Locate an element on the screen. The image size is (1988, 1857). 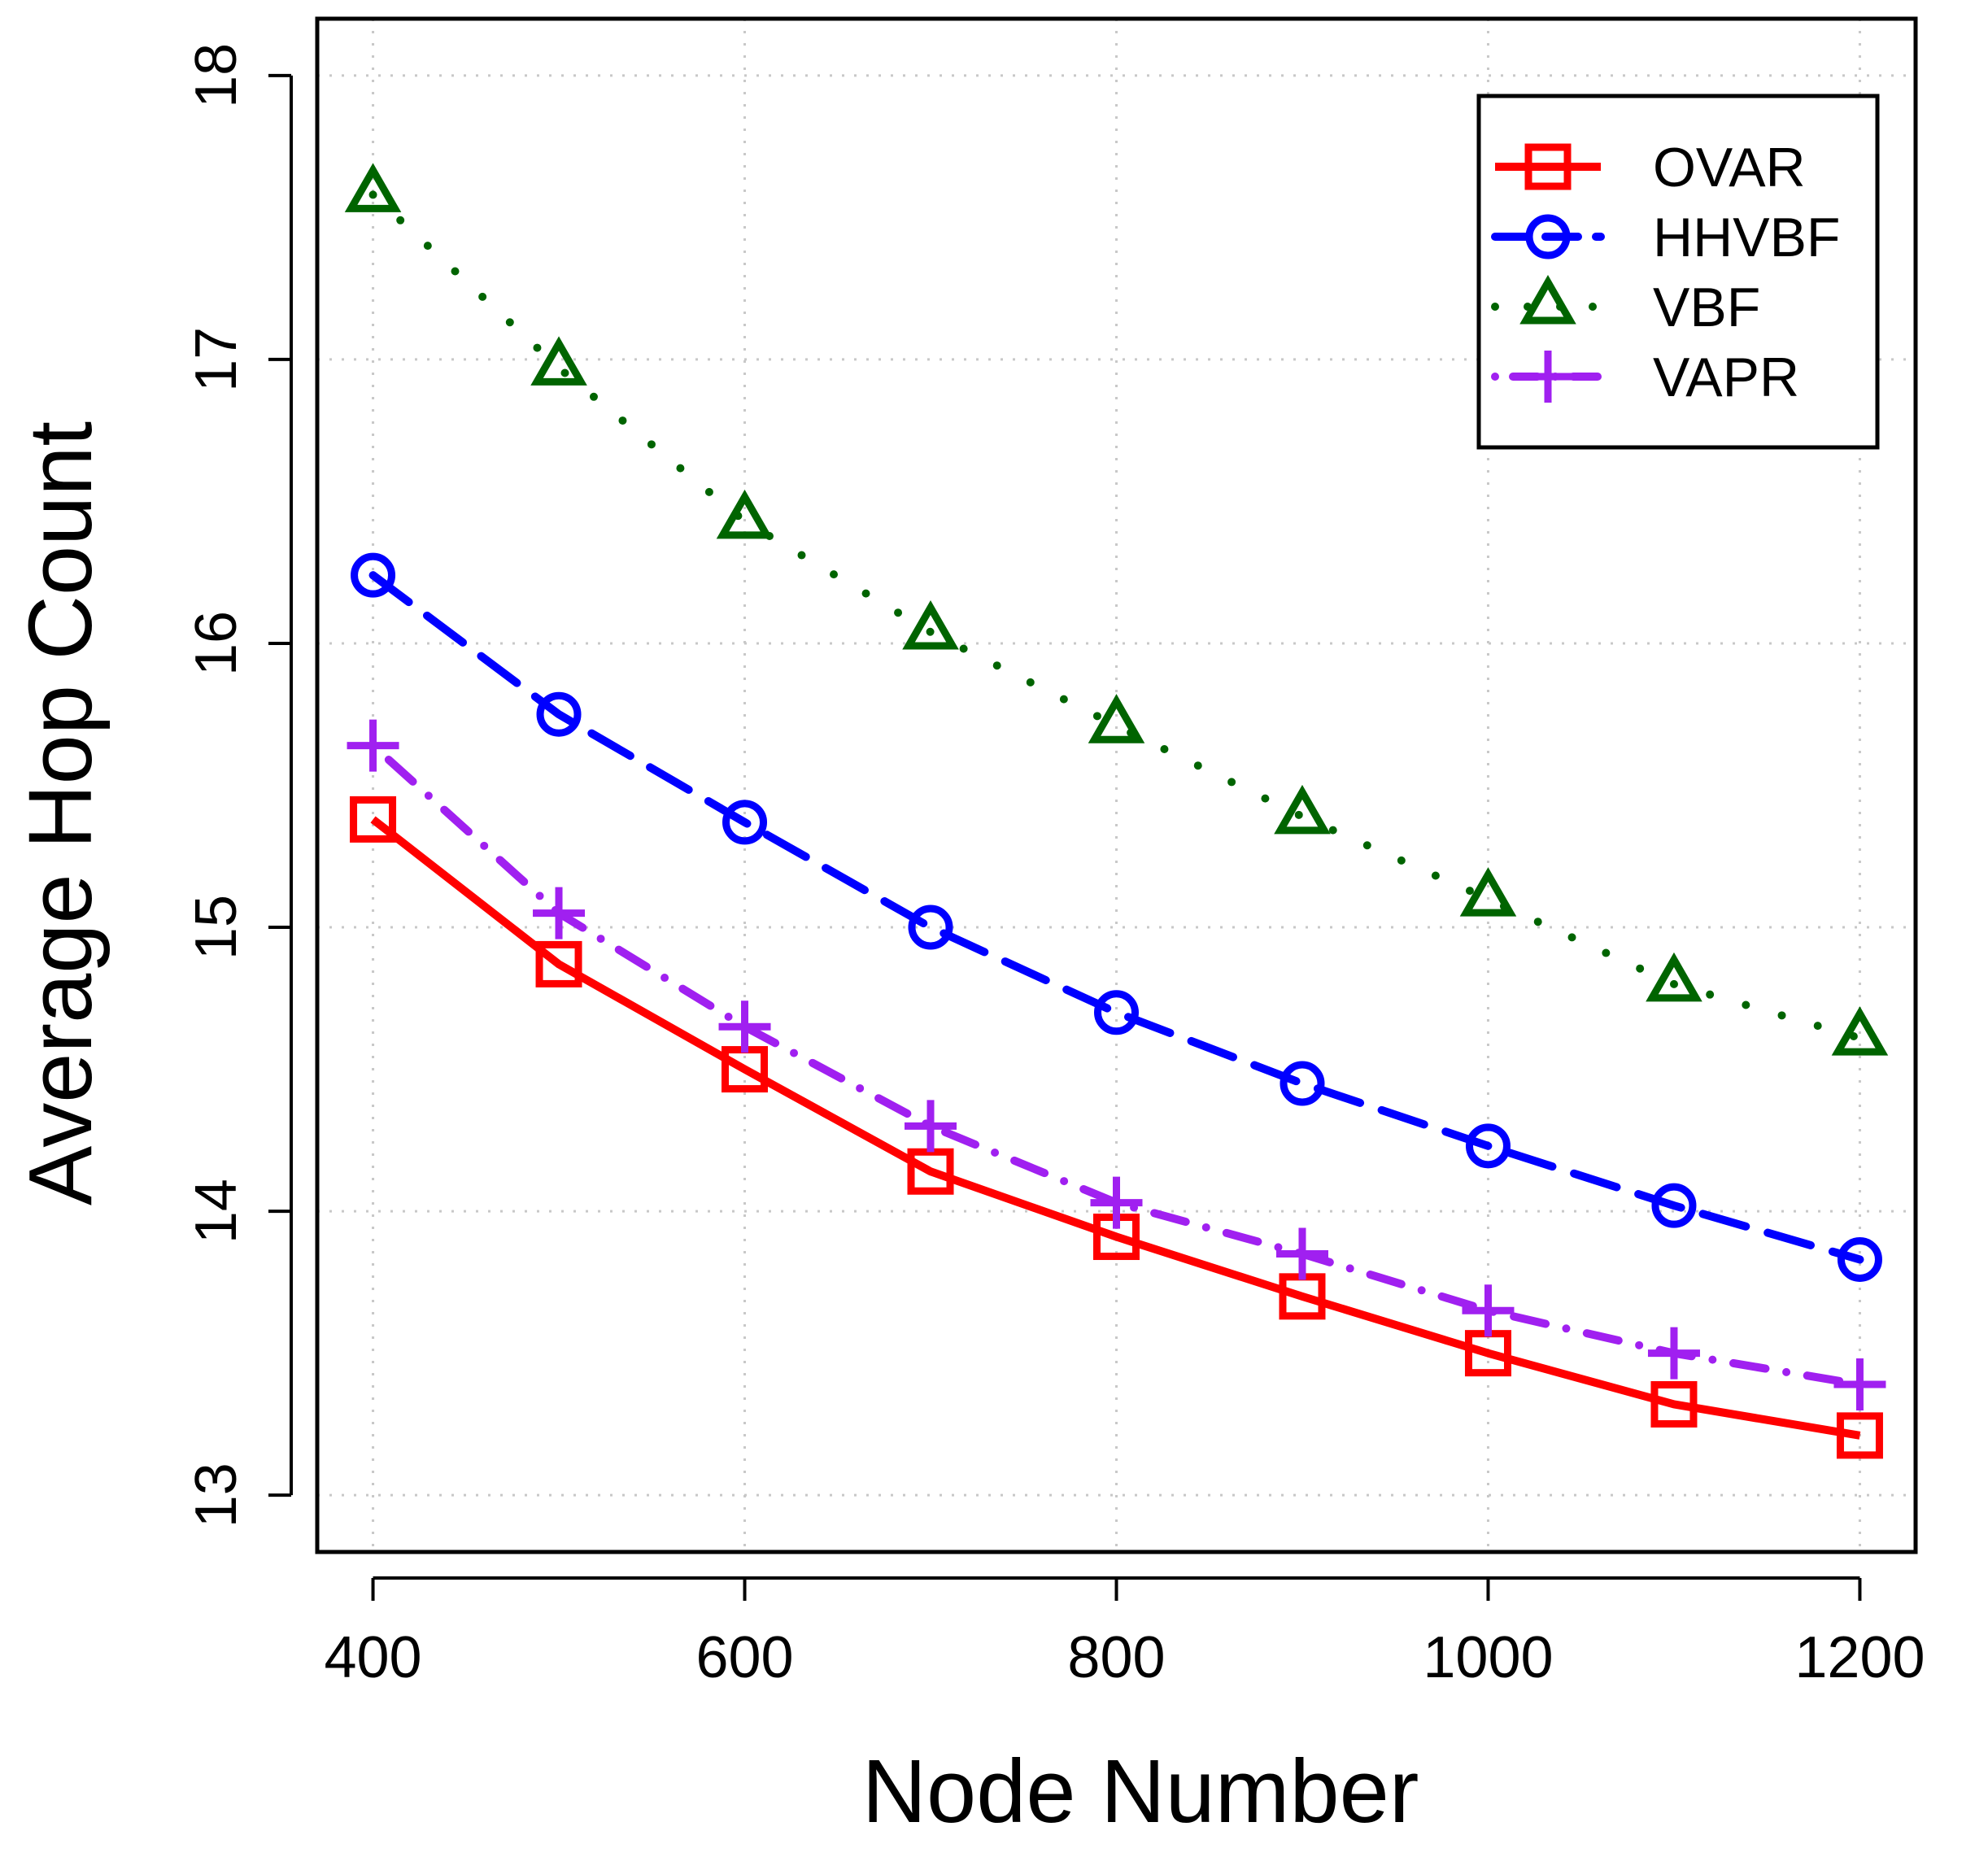
legend-label-hhvbf: HHVBF is located at coordinates (1746, 237).